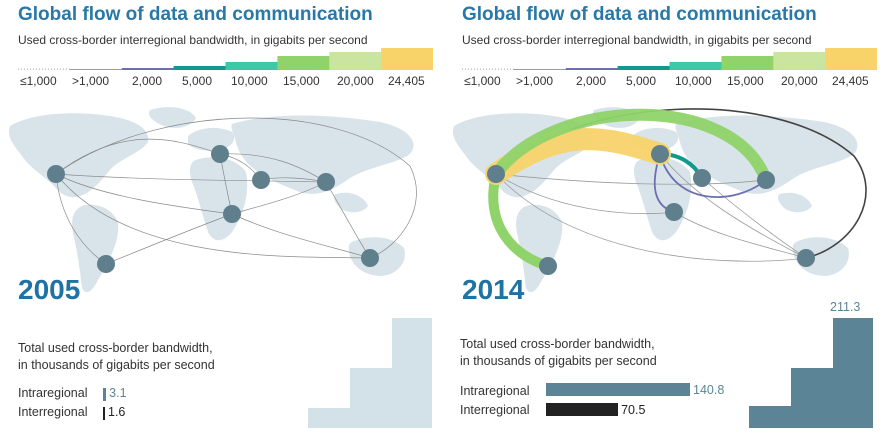 The image size is (884, 438). I want to click on total-stairs-2014, so click(811, 373).